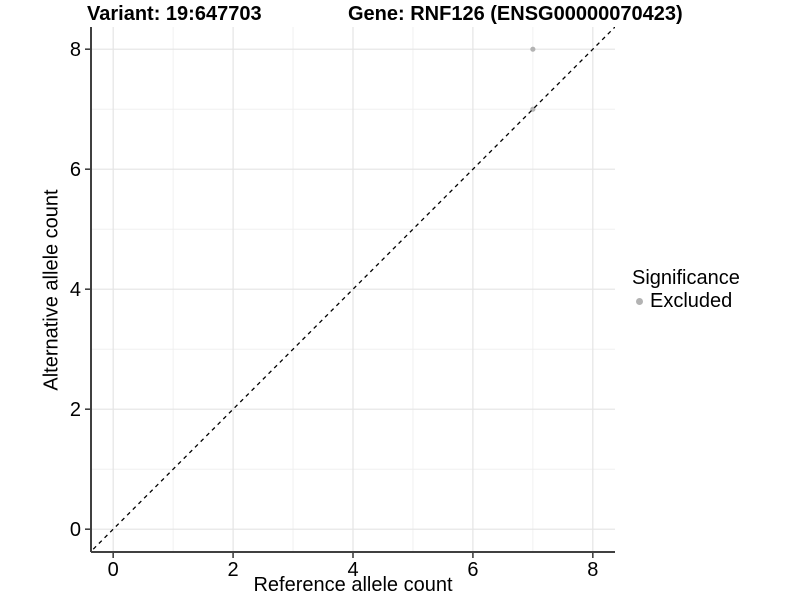 Image resolution: width=800 pixels, height=600 pixels. I want to click on legend-item-excluded: Excluded, so click(686, 301).